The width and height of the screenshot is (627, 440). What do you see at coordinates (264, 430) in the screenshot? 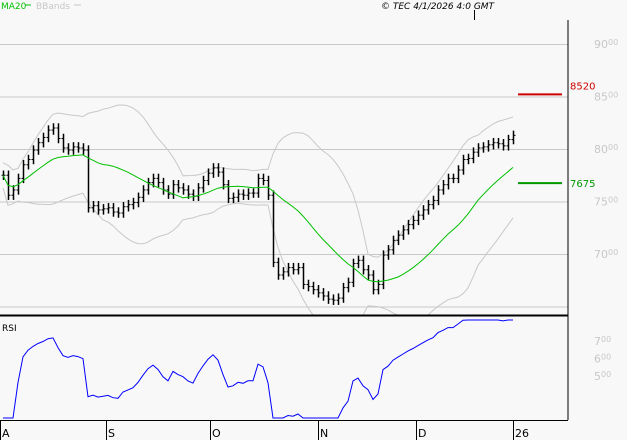
I see `date-axis: A S O N D 26` at bounding box center [264, 430].